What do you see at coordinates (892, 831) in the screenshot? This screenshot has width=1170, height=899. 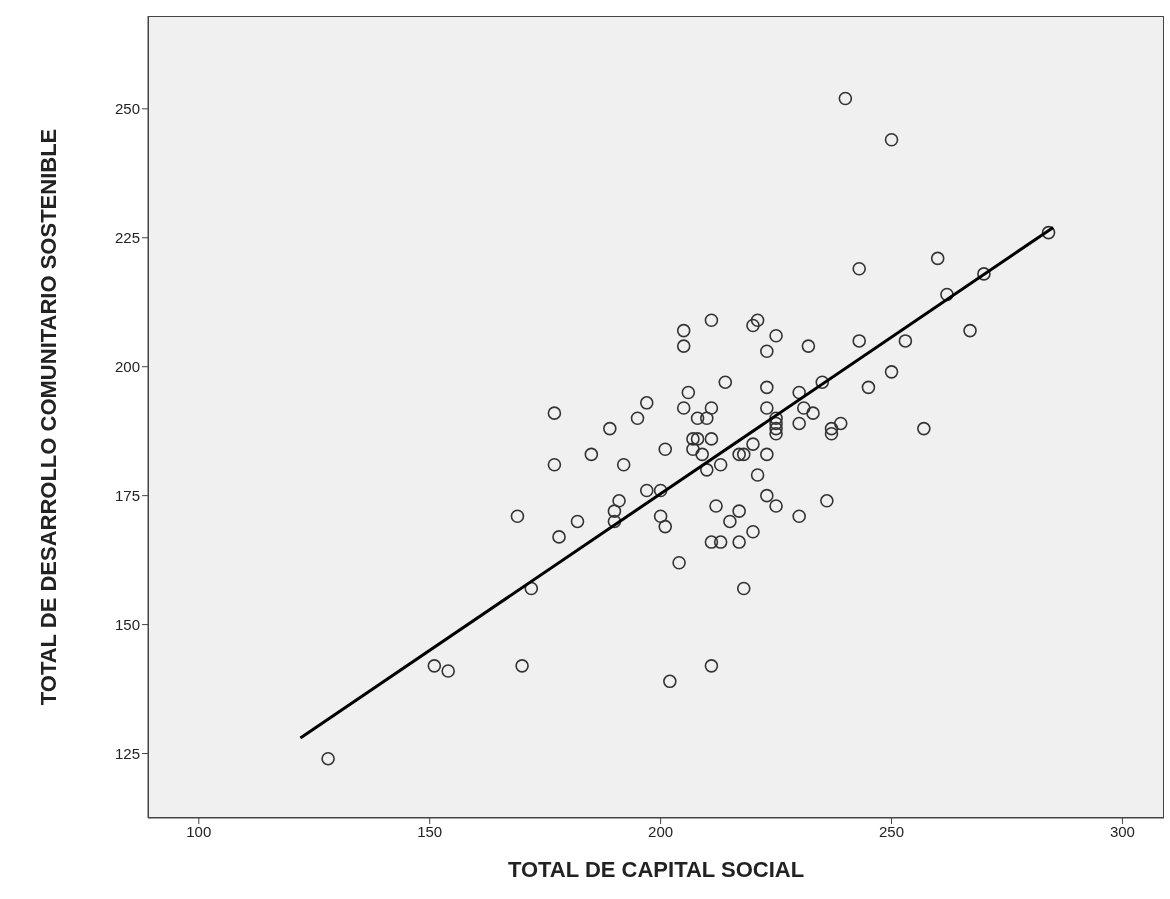 I see `x-tick-label: 250` at bounding box center [892, 831].